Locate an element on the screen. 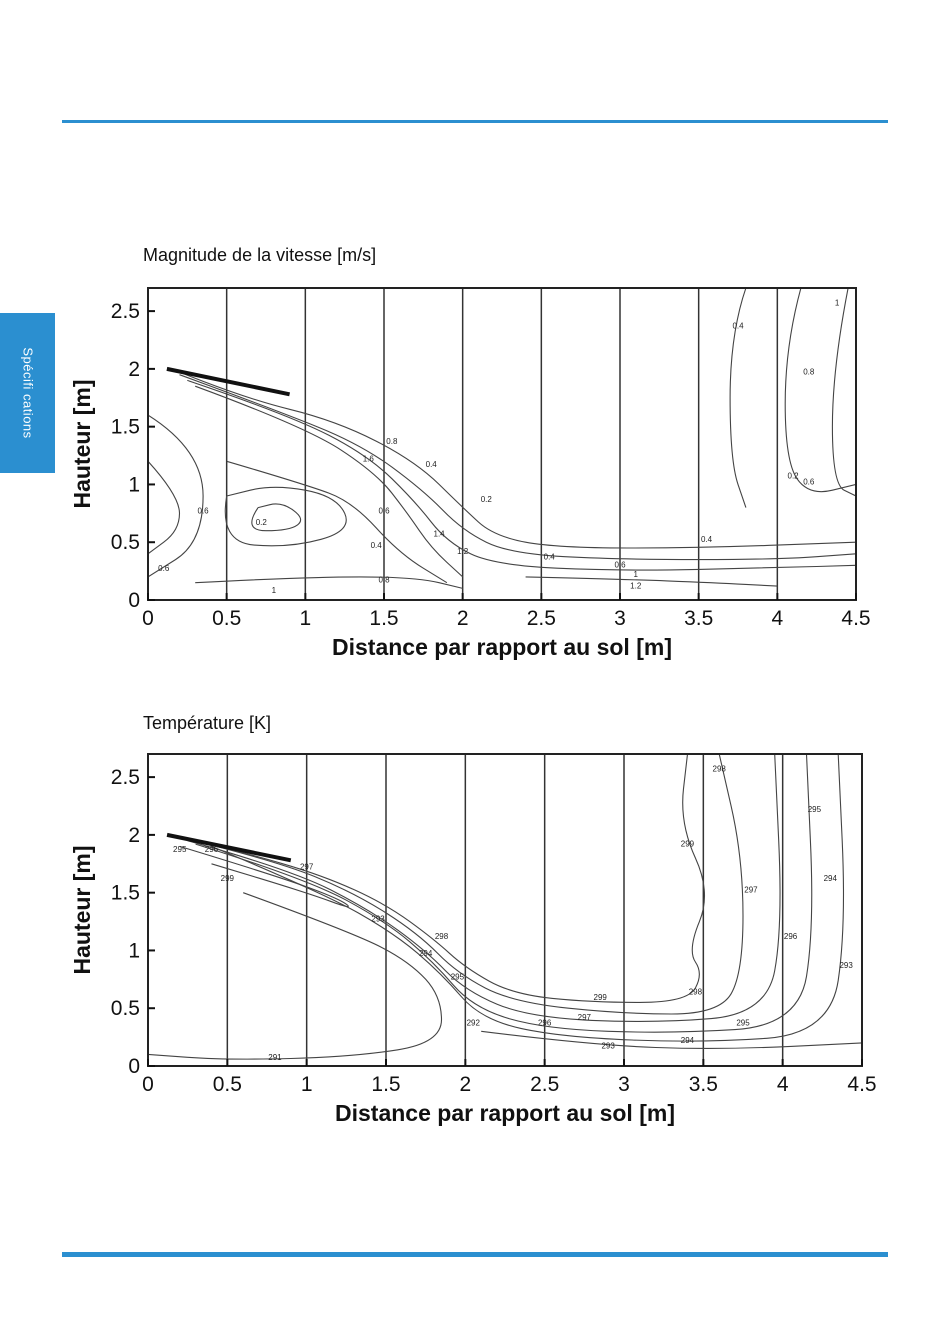  footer-rule is located at coordinates (475, 1254).